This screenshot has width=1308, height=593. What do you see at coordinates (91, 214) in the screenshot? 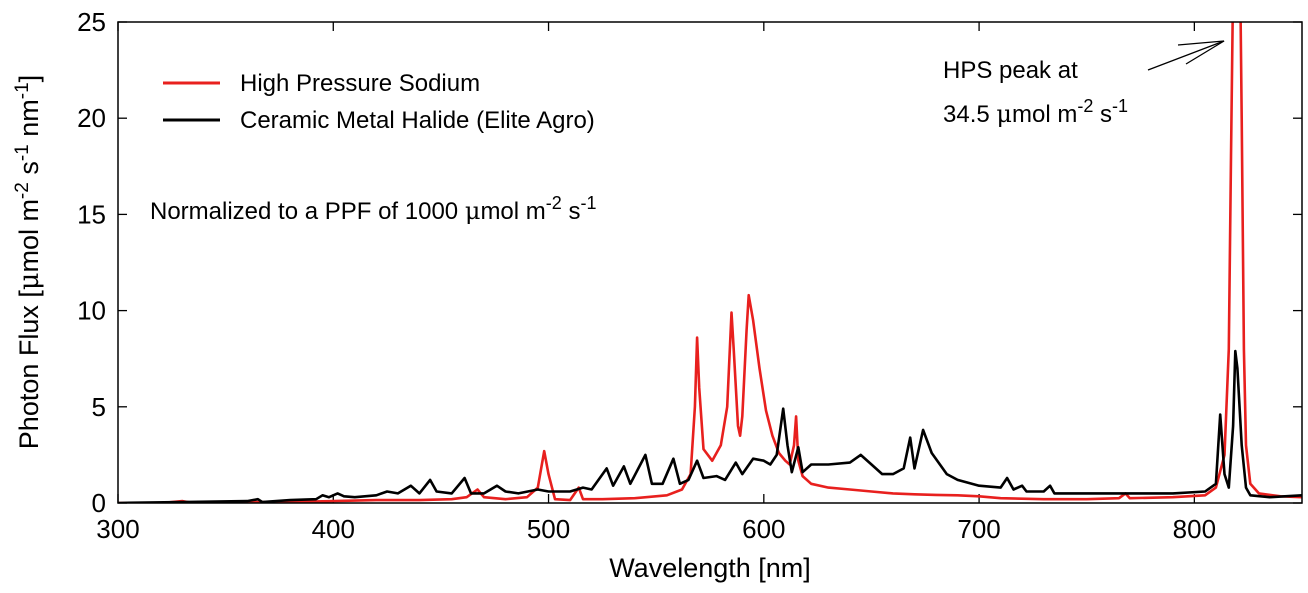
I see `y-tick-label: 15` at bounding box center [91, 214].